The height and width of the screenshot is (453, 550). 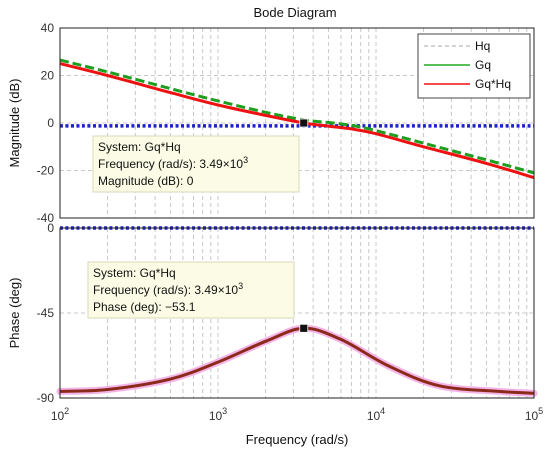 I want to click on y-tick-label: -40, so click(x=46, y=218).